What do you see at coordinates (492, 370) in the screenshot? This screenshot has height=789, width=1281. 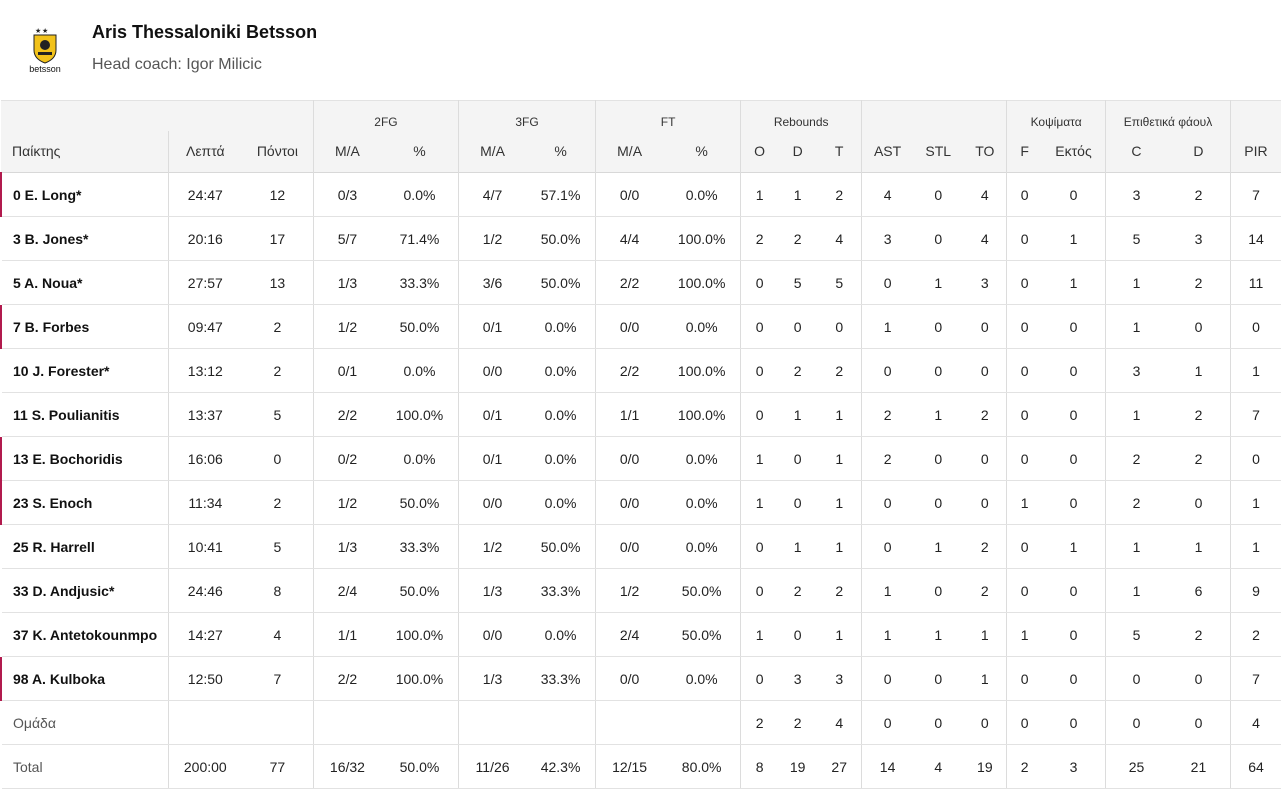 I see `stat-cell-fg3-ma: 0/0` at bounding box center [492, 370].